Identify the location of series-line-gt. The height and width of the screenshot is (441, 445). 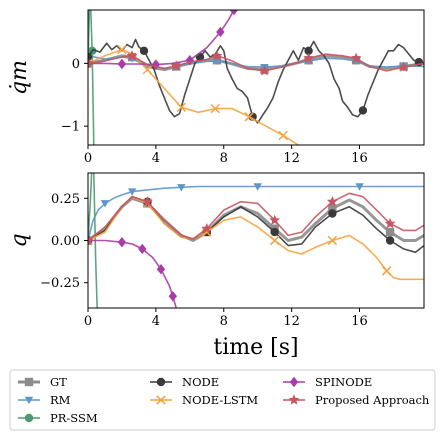
(256, 219).